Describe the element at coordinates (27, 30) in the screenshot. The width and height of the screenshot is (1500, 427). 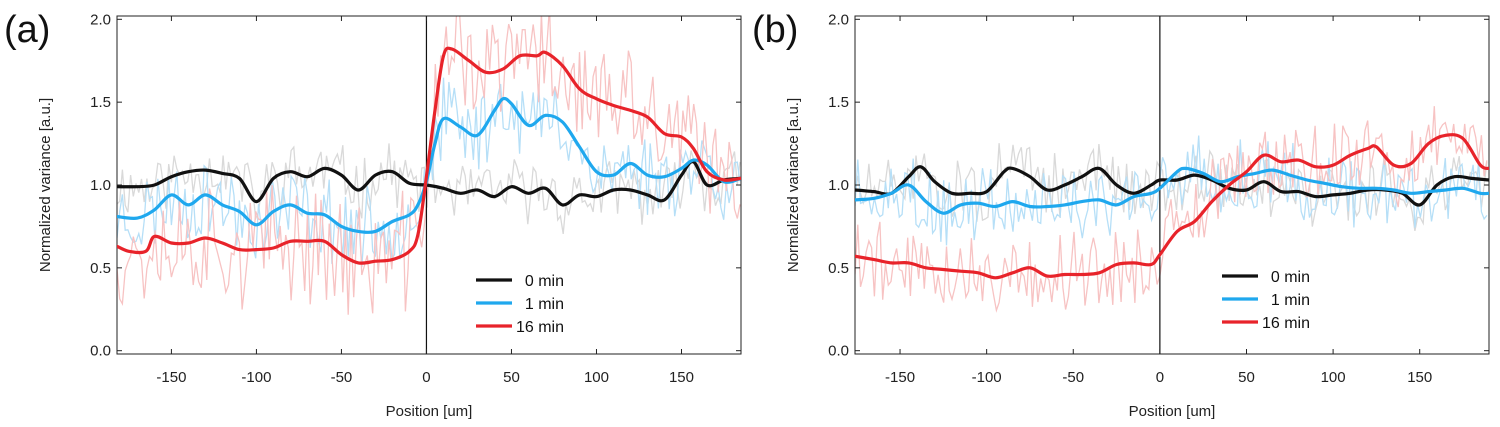
I see `panel-label: (a)` at that location.